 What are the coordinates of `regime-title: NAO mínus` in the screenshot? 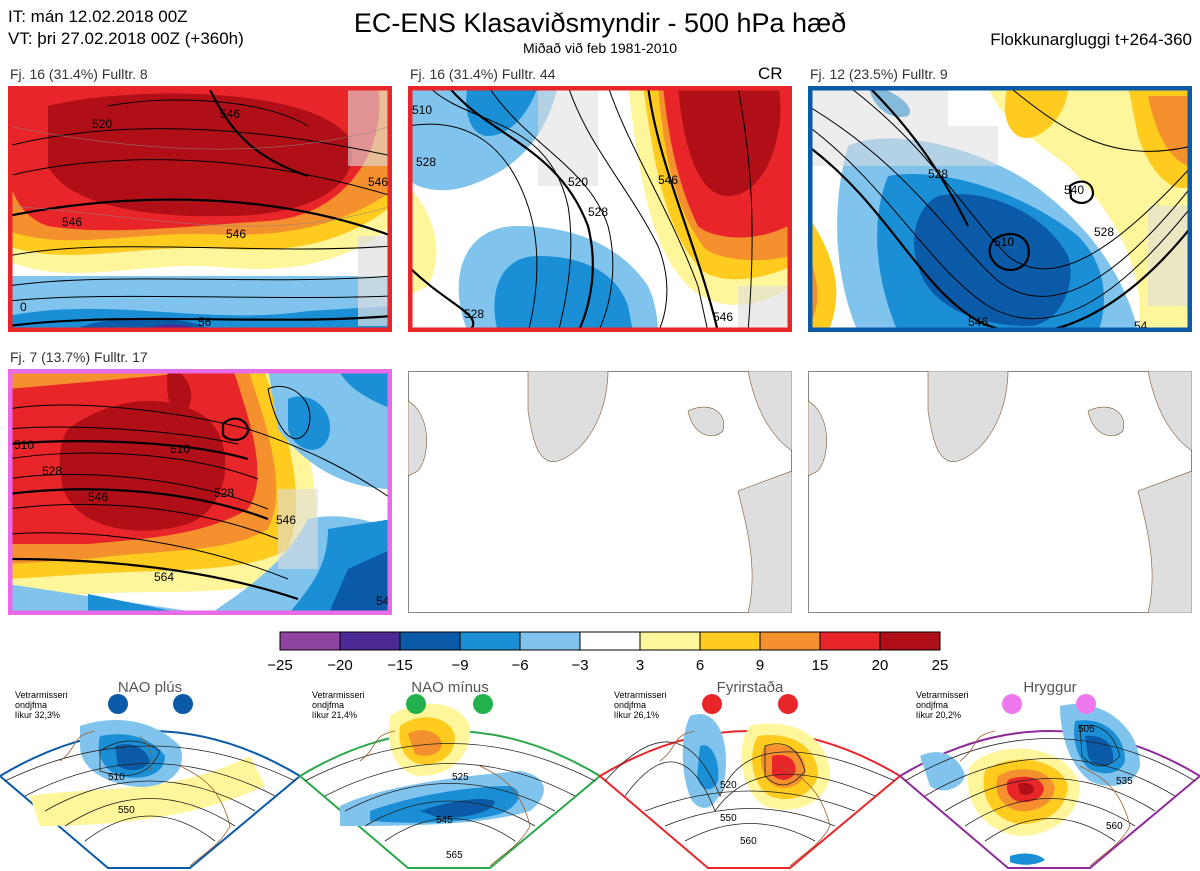 It's located at (450, 687).